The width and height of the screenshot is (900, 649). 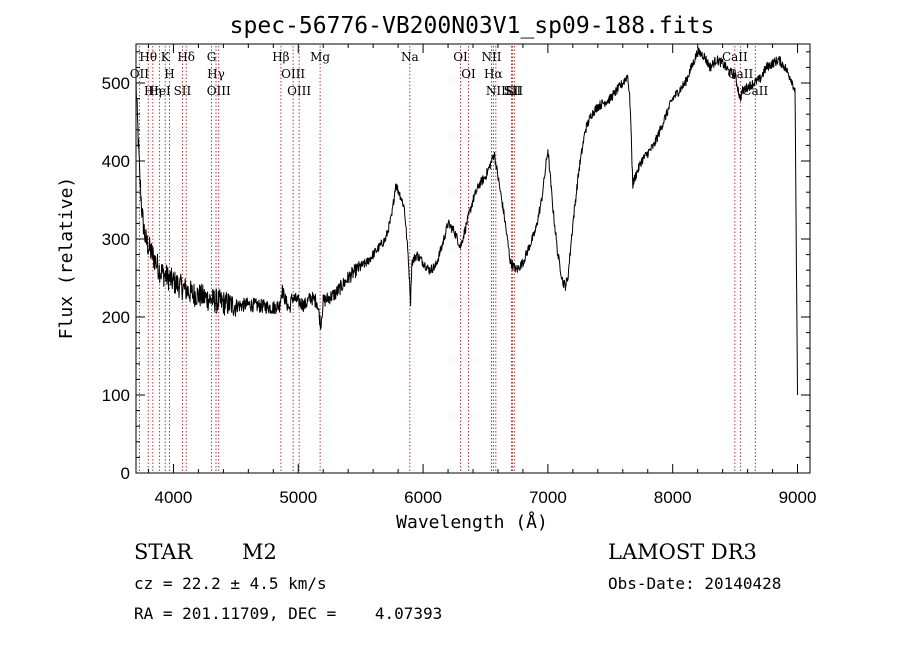 I want to click on x-tick-label: 6000, so click(x=423, y=497).